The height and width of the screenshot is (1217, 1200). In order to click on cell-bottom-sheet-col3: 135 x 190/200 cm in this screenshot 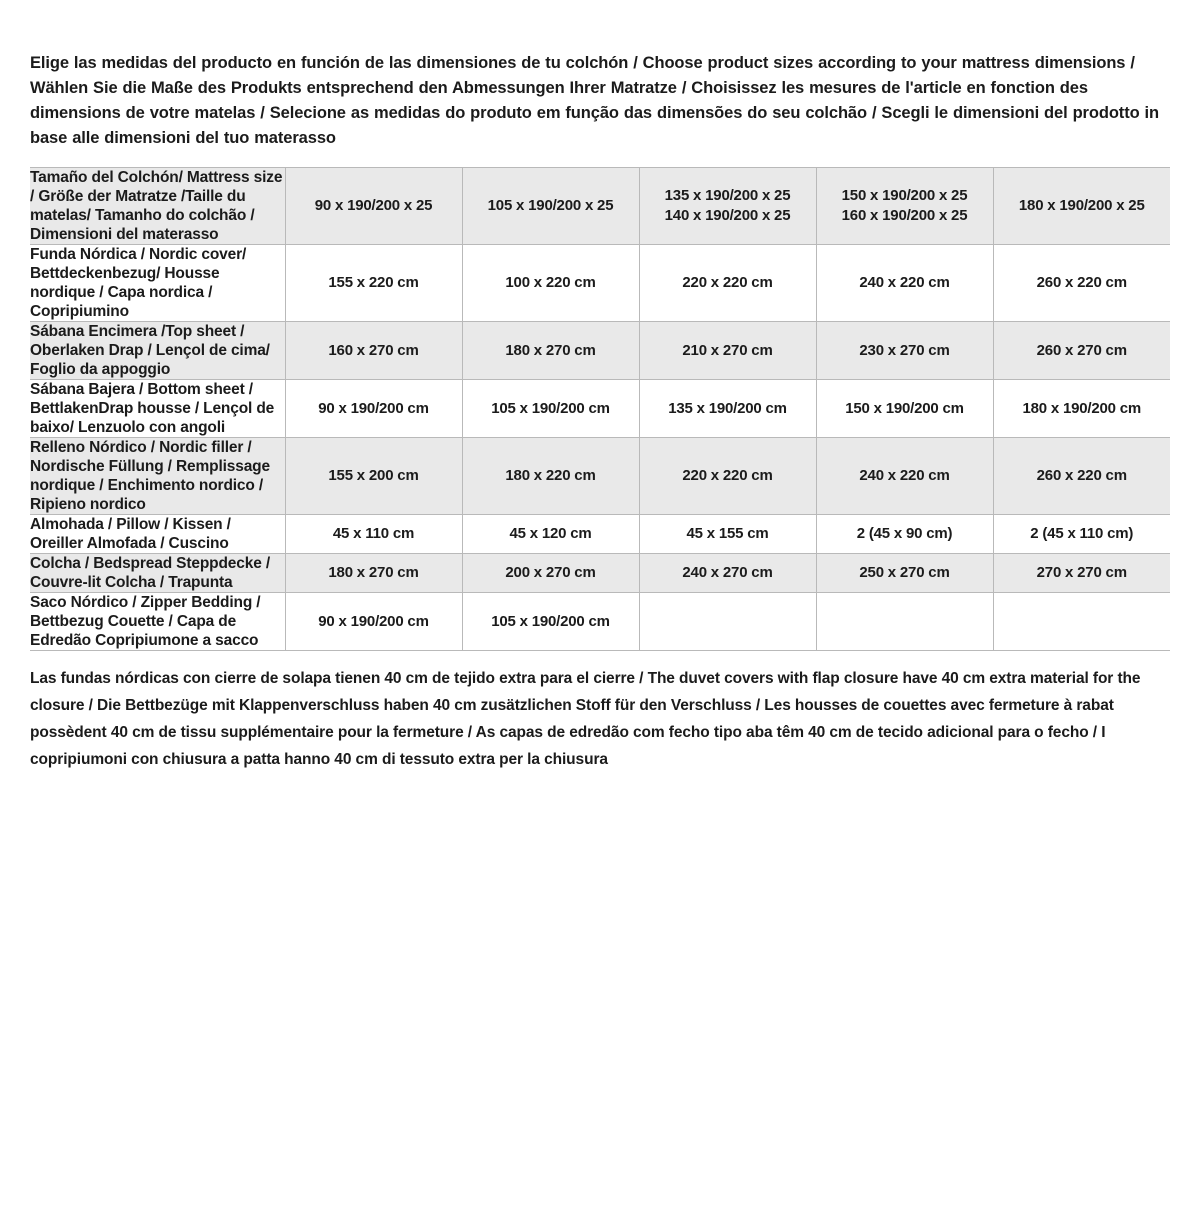, I will do `click(727, 408)`.